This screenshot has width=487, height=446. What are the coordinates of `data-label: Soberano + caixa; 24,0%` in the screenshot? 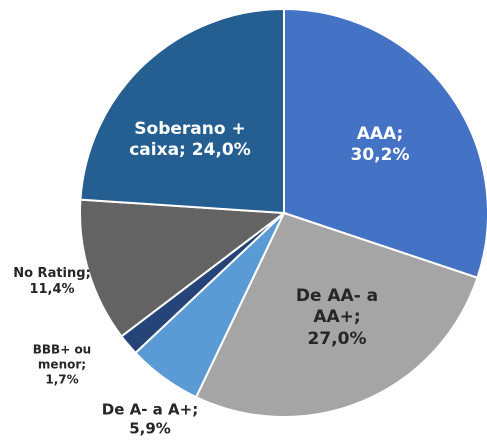 It's located at (190, 140).